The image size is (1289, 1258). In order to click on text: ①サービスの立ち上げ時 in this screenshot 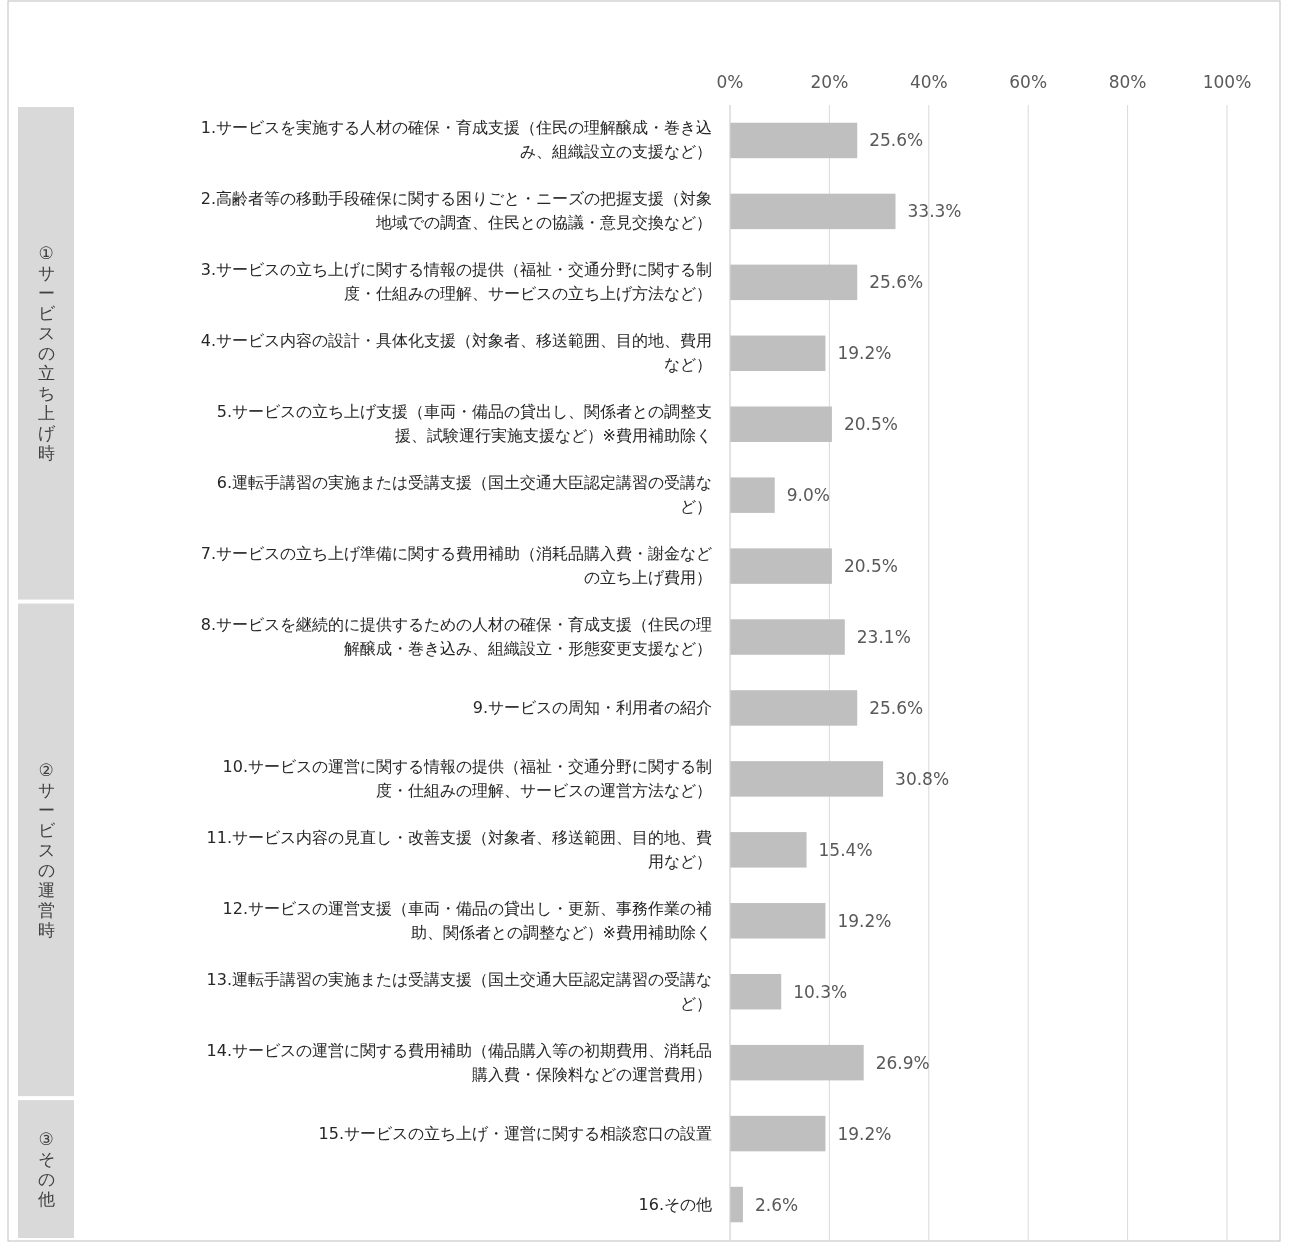, I will do `click(46, 353)`.